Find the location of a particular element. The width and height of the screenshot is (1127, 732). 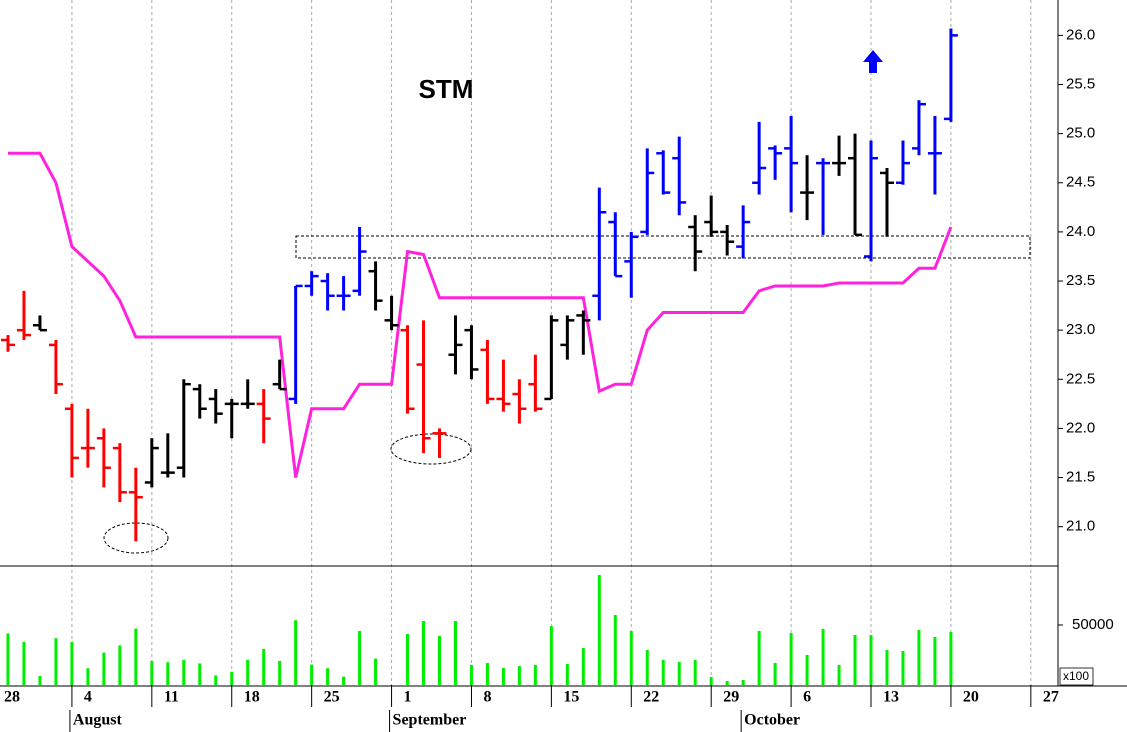

x-tick-label: 4 is located at coordinates (88, 697).